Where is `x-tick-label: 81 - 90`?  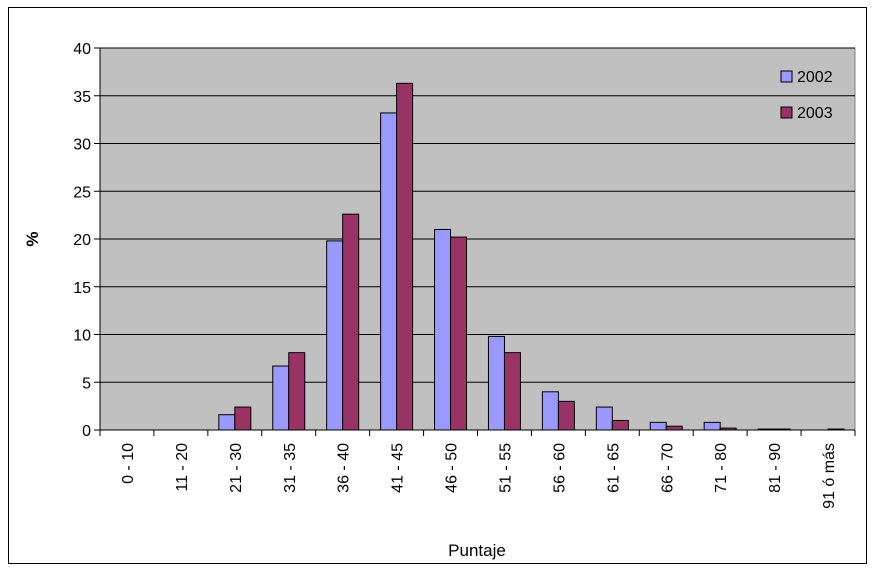 x-tick-label: 81 - 90 is located at coordinates (775, 468).